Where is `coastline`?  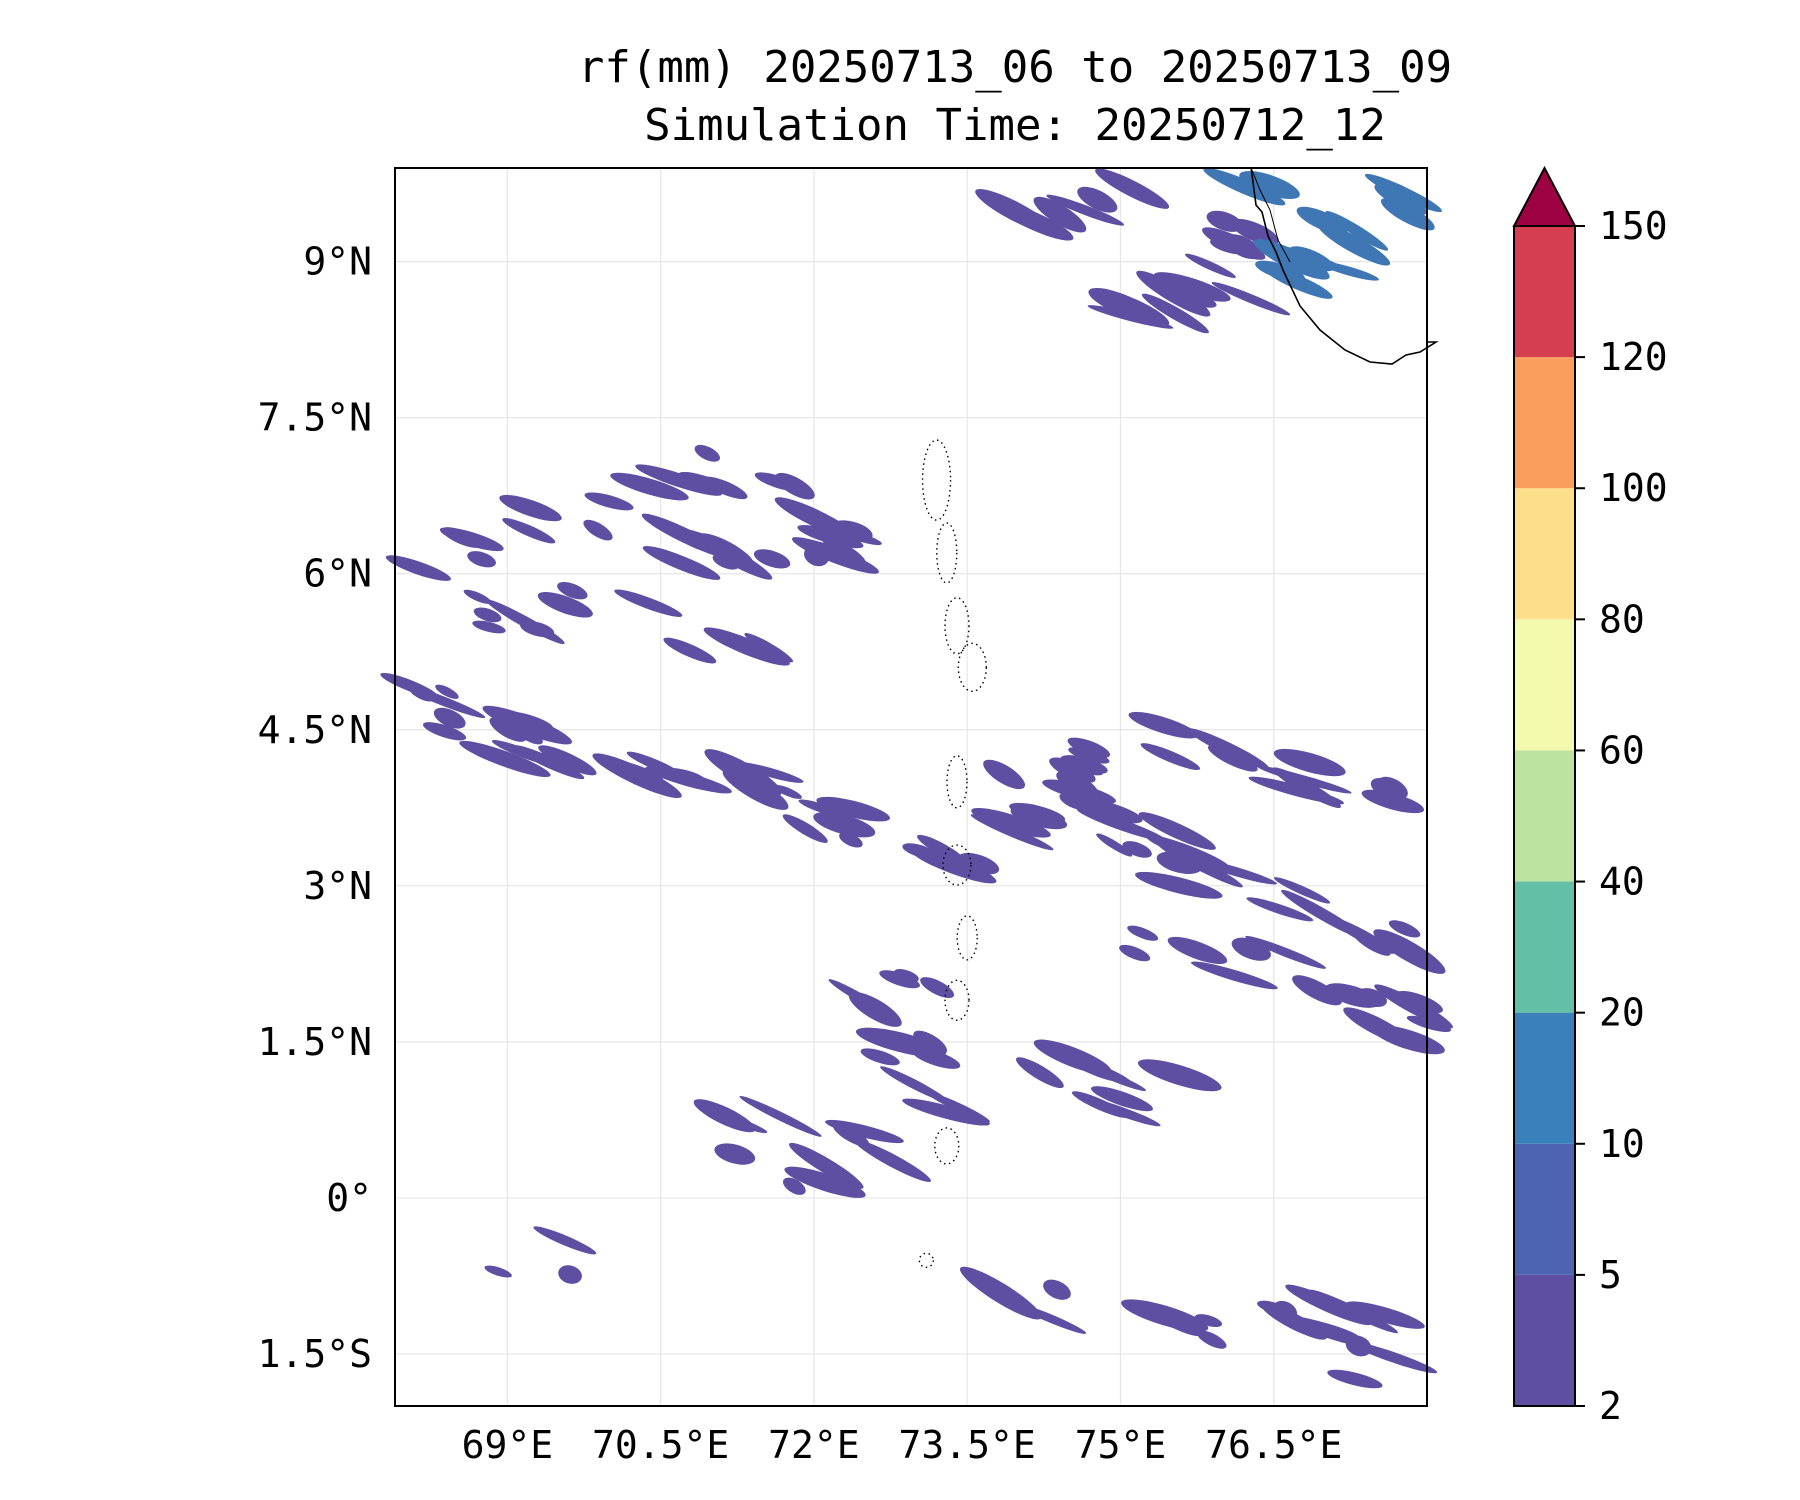 coastline is located at coordinates (1344, 265).